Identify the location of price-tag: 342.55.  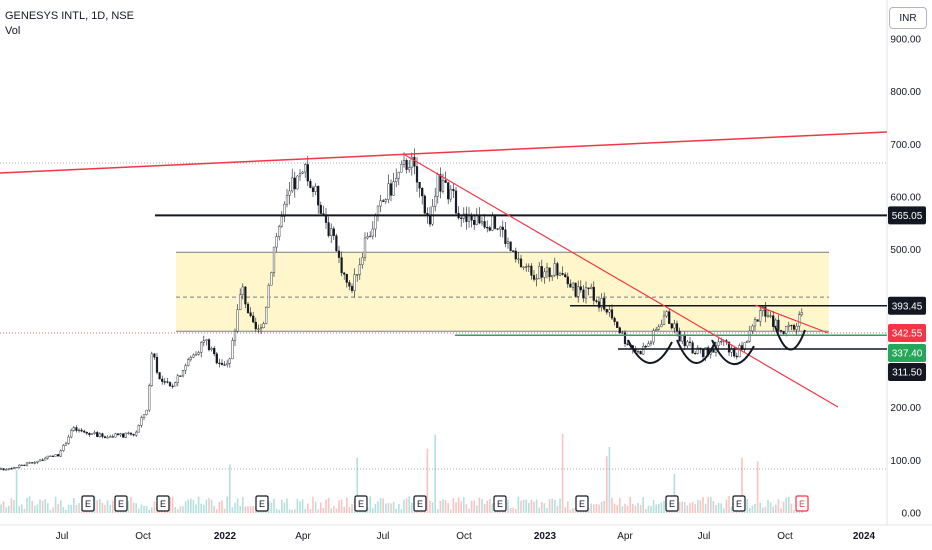
(907, 333).